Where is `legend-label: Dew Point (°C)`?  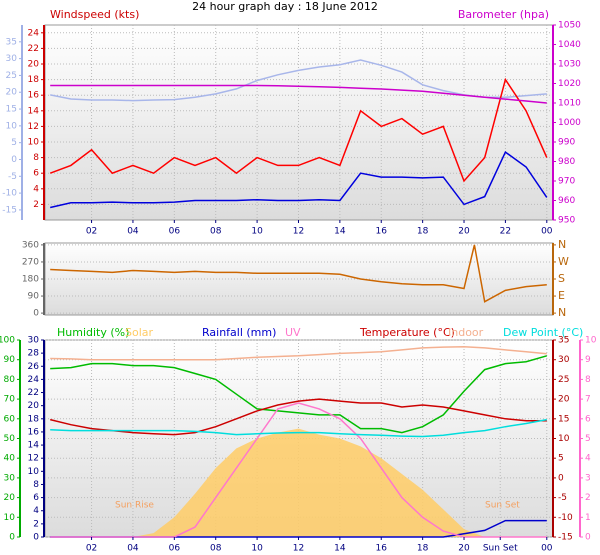 legend-label: Dew Point (°C) is located at coordinates (543, 332).